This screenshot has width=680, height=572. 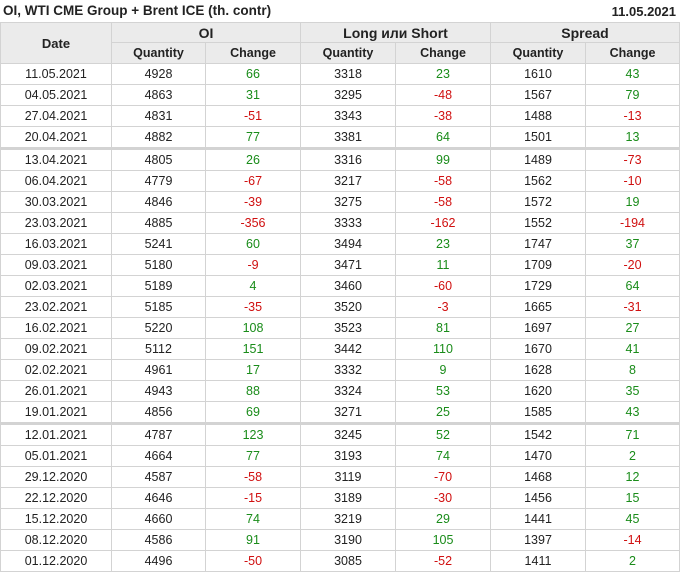 I want to click on table-row: 05.01.2021 4664 77 3193 74 1470 2, so click(x=340, y=456).